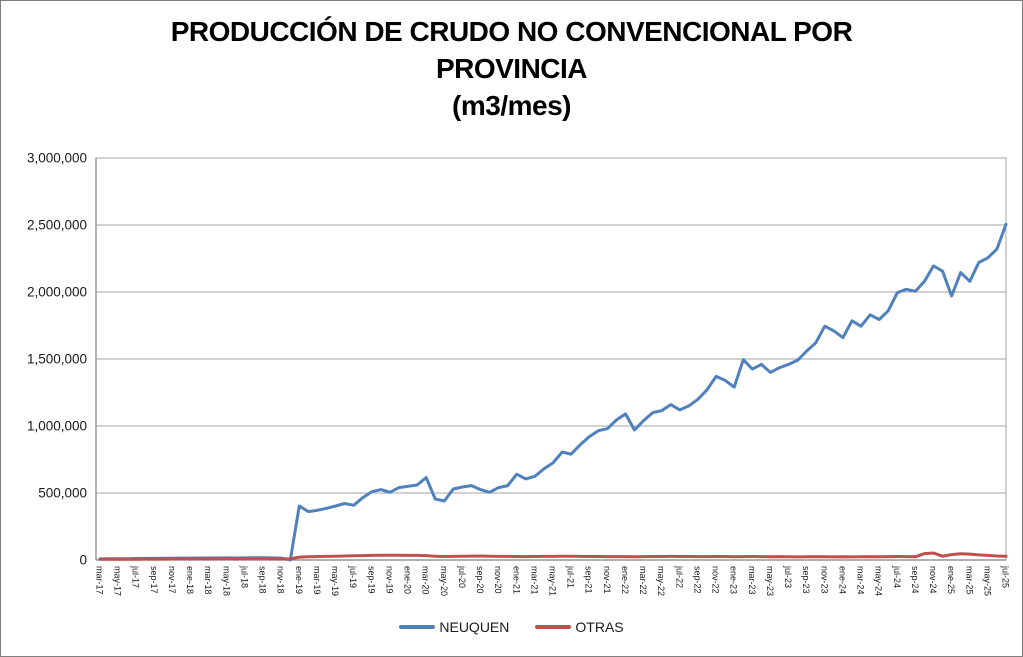  What do you see at coordinates (625, 580) in the screenshot?
I see `x-axis-tick-label: ene-22` at bounding box center [625, 580].